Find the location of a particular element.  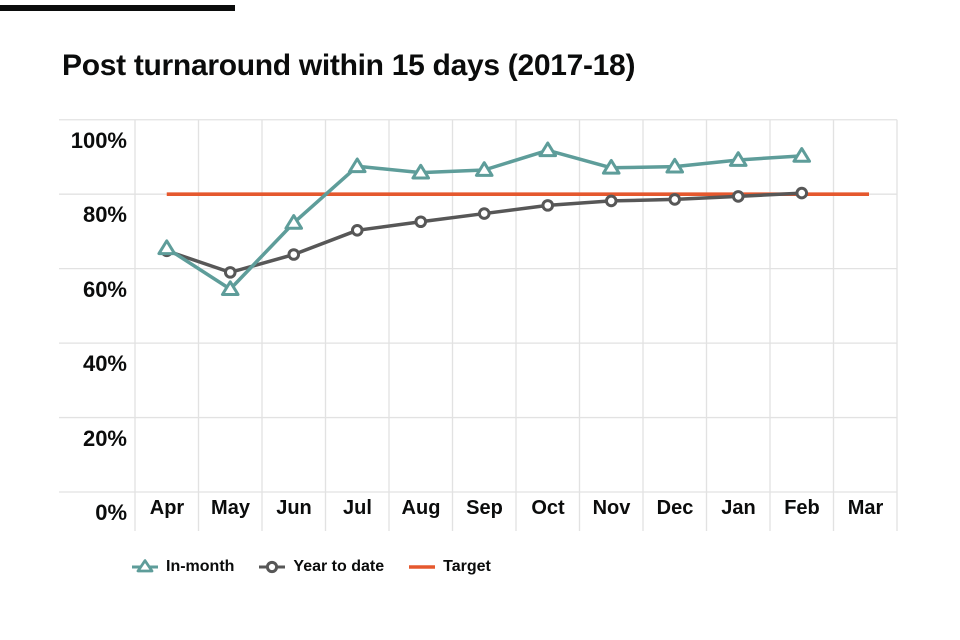

x-axis-month-label: Feb is located at coordinates (802, 508).